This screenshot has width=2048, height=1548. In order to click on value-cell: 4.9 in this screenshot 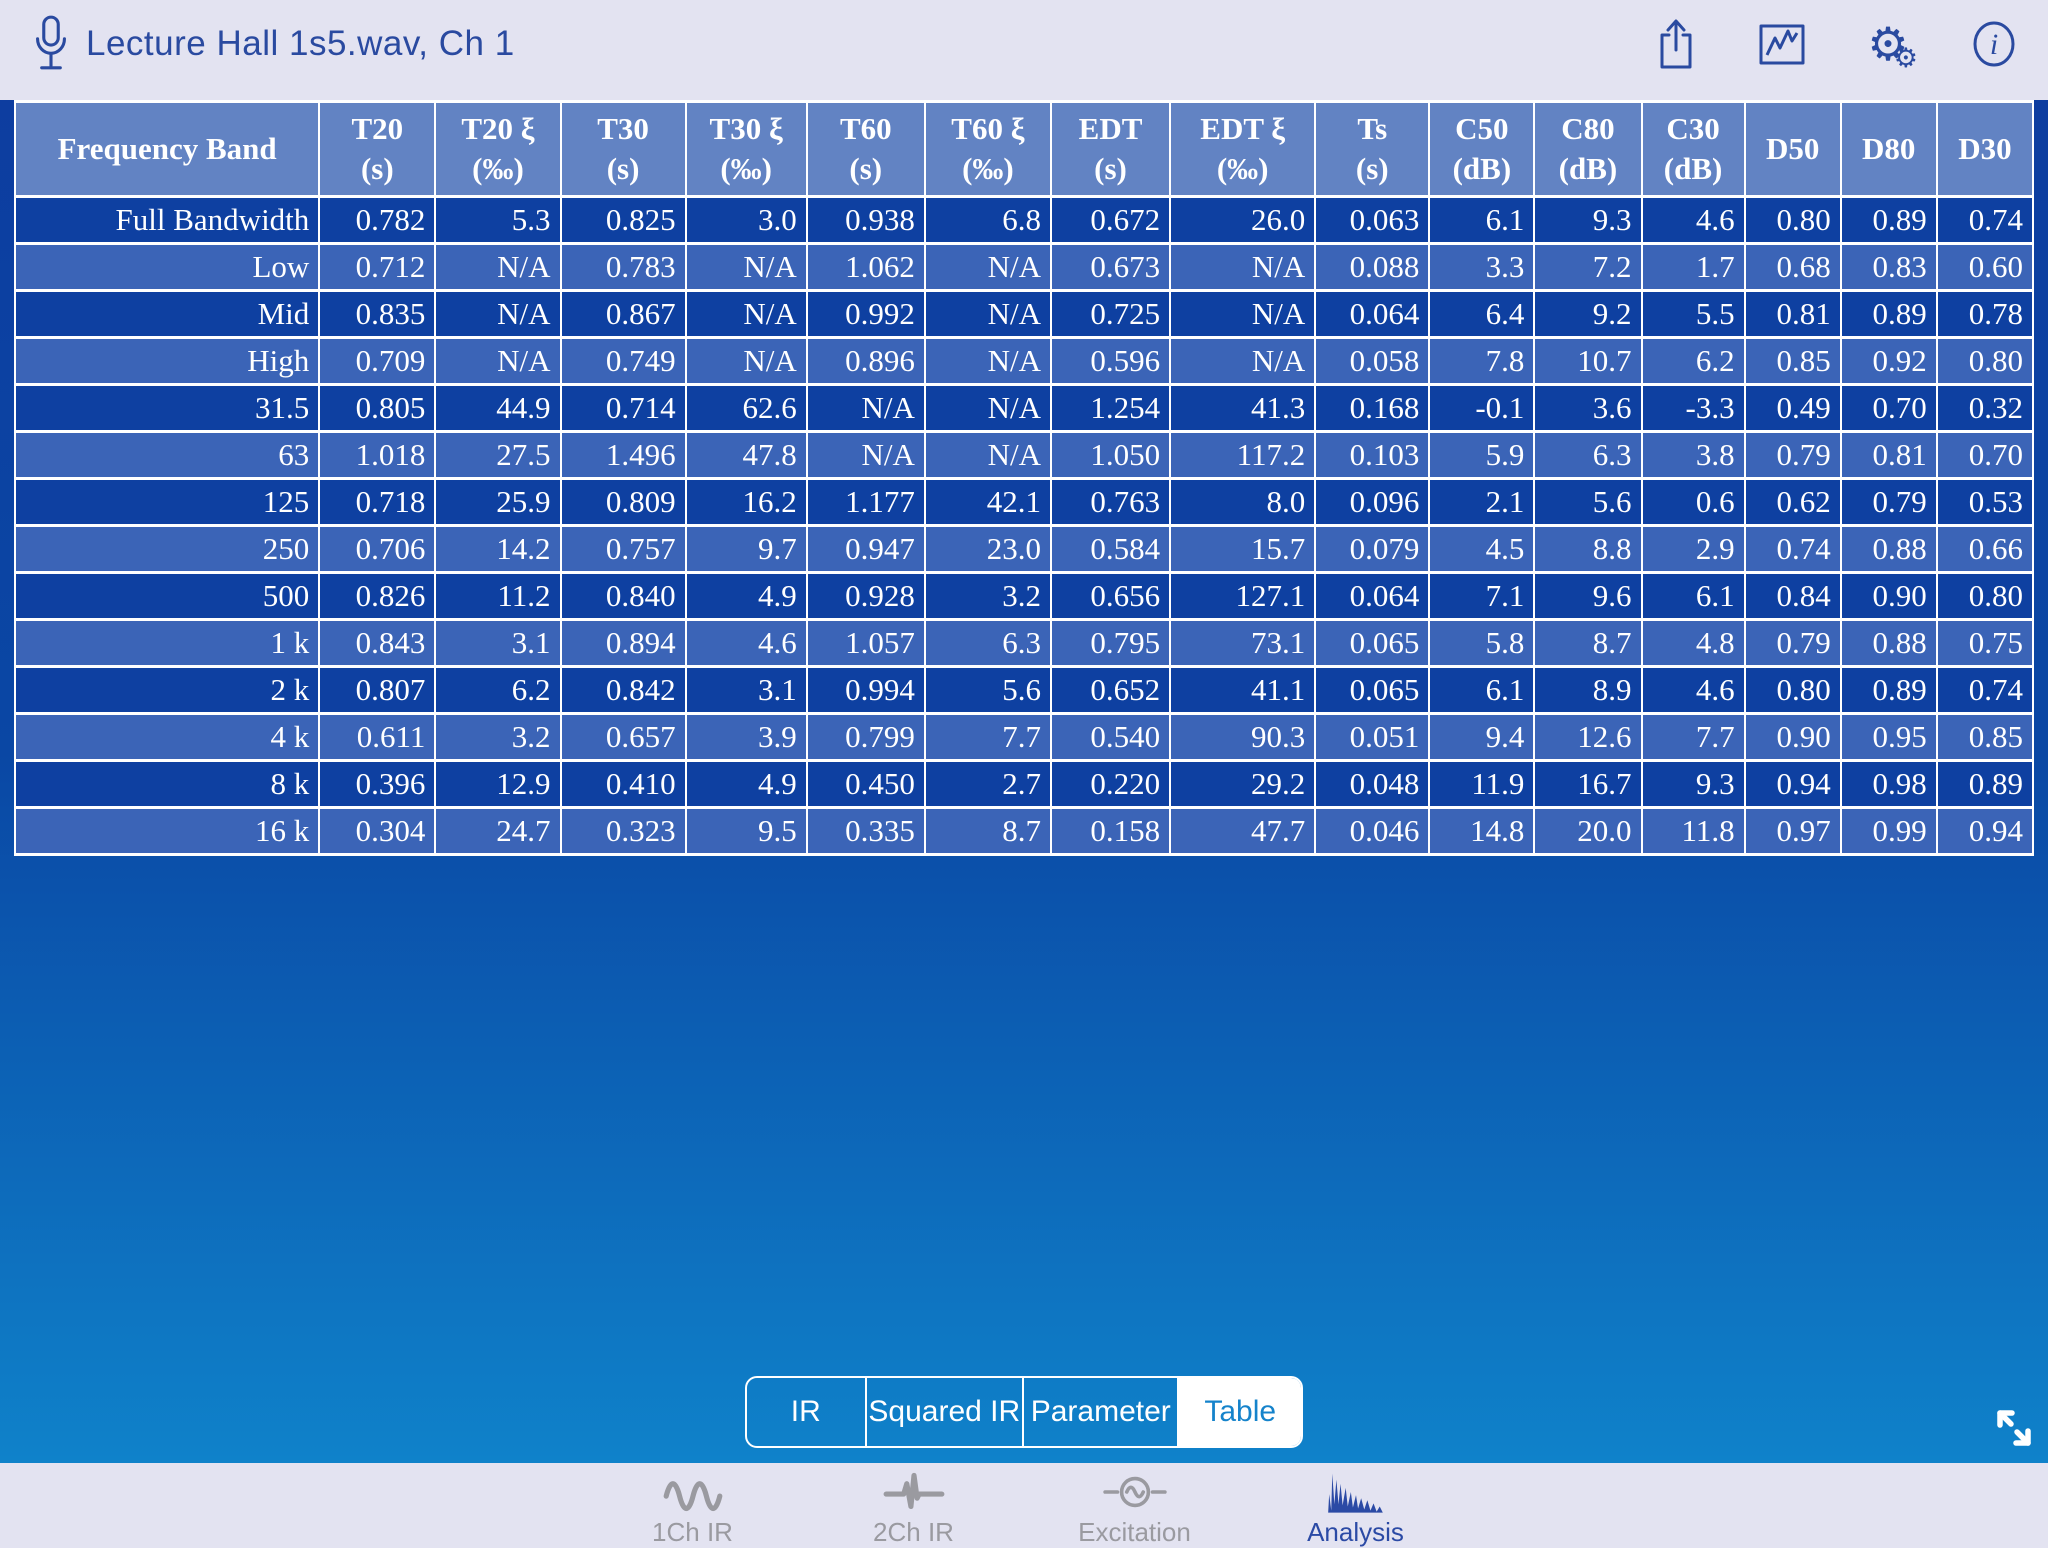, I will do `click(746, 596)`.